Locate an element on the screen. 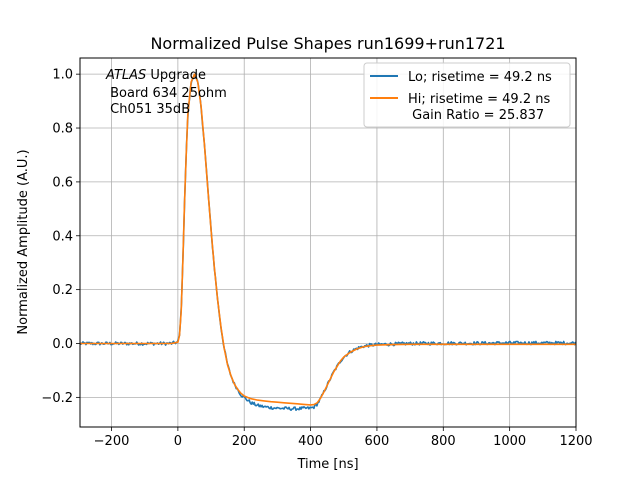 The height and width of the screenshot is (480, 640). x-tick-label: 1000 is located at coordinates (509, 441).